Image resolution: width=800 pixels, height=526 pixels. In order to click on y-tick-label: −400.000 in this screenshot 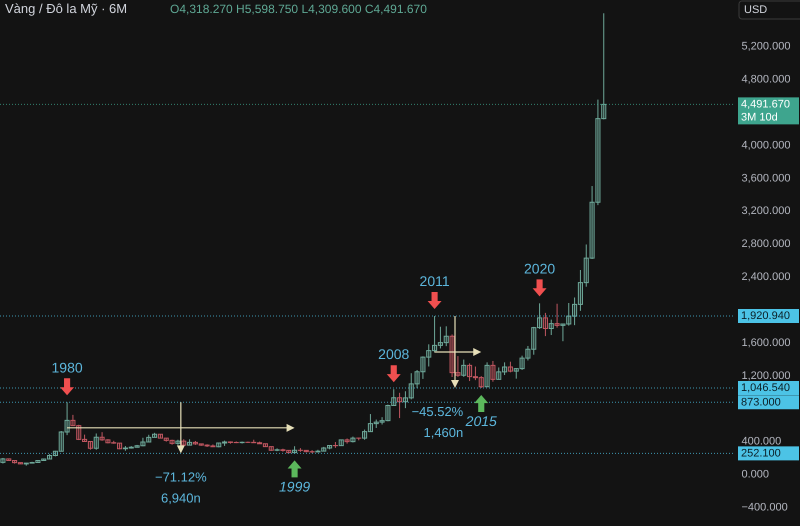, I will do `click(765, 508)`.